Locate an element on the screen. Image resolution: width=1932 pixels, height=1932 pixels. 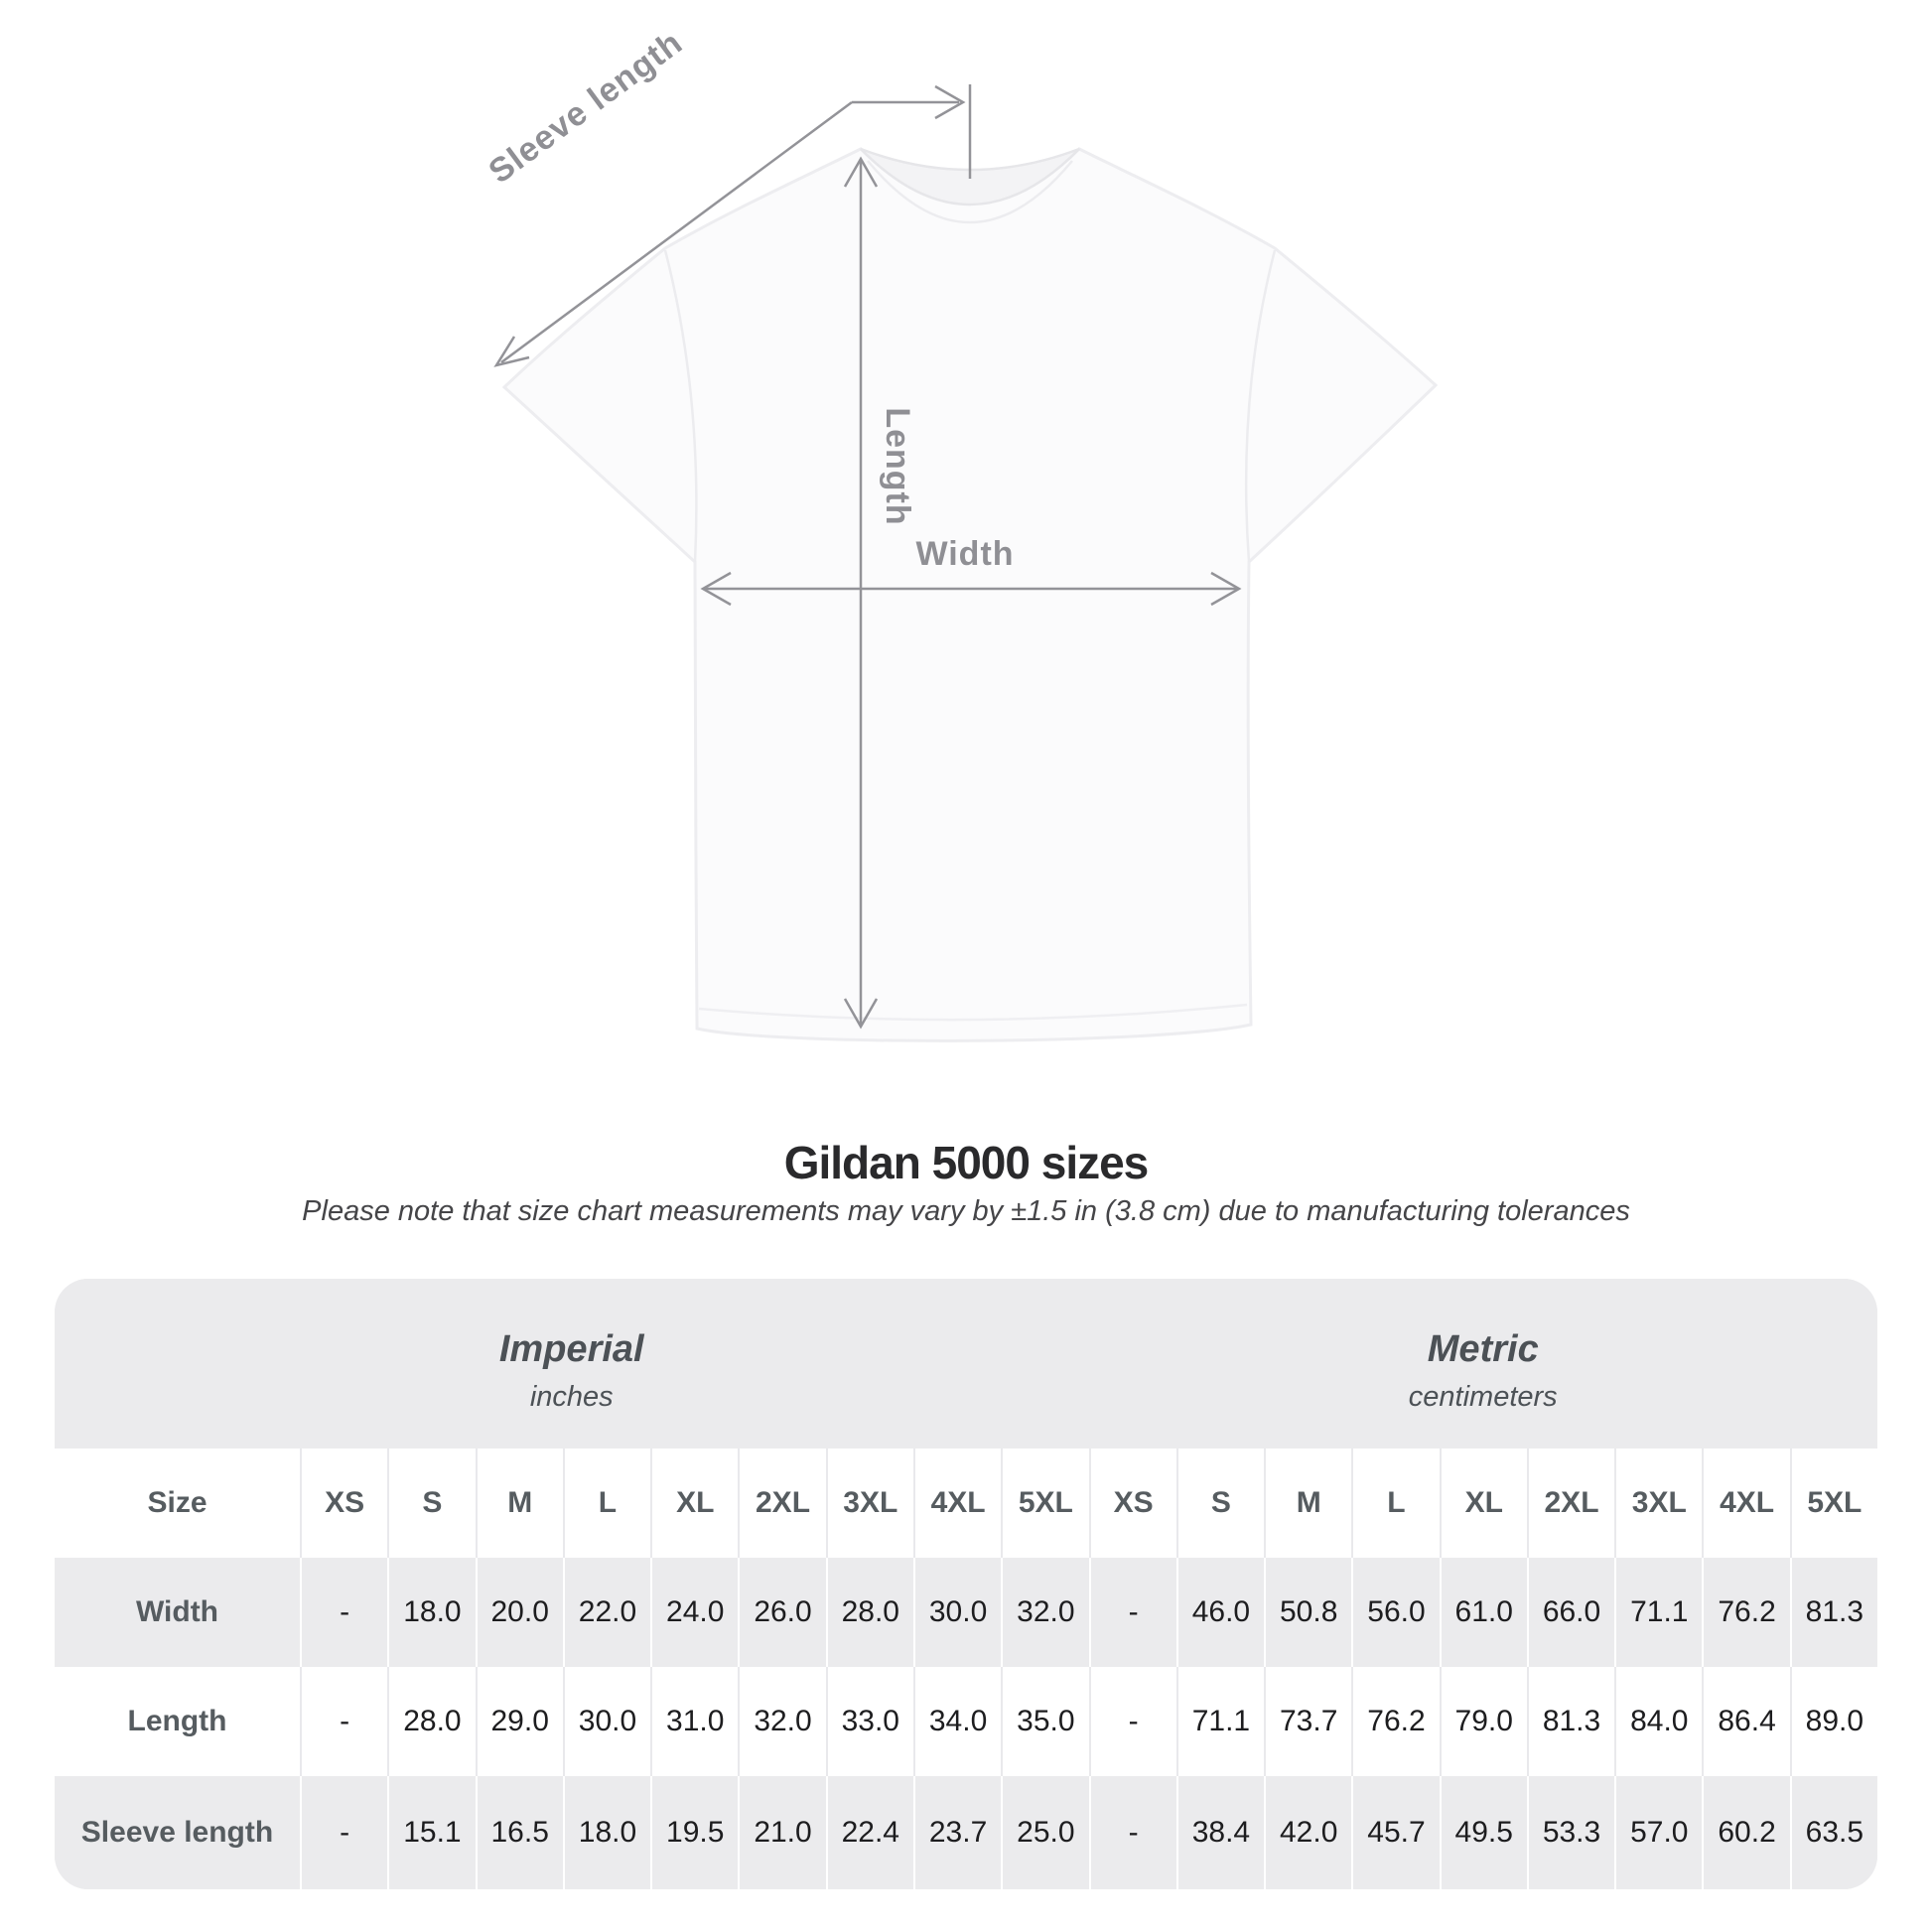
value-cell: 21.0 is located at coordinates (782, 1833).